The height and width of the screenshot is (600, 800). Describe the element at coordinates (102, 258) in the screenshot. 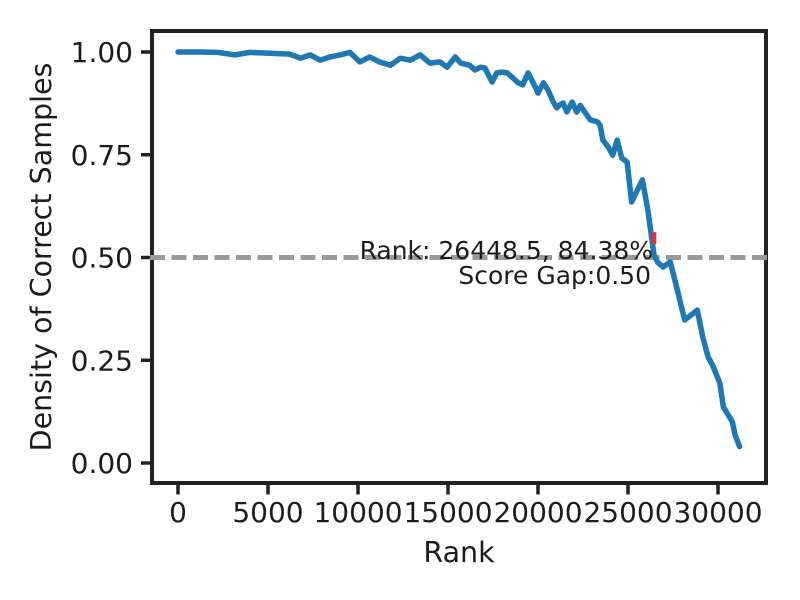

I see `y-tick-label: 0.50` at that location.